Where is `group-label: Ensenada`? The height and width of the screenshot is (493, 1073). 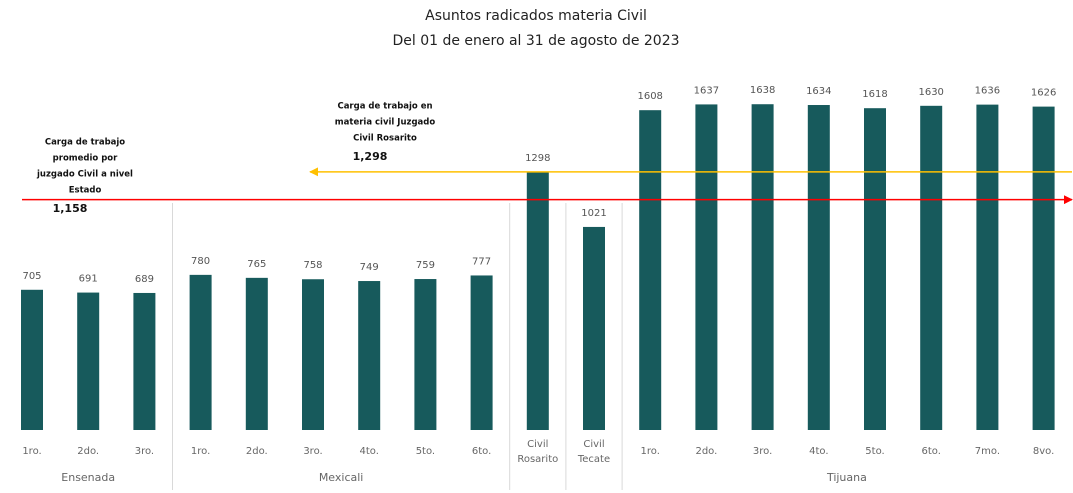
group-label: Ensenada is located at coordinates (88, 477).